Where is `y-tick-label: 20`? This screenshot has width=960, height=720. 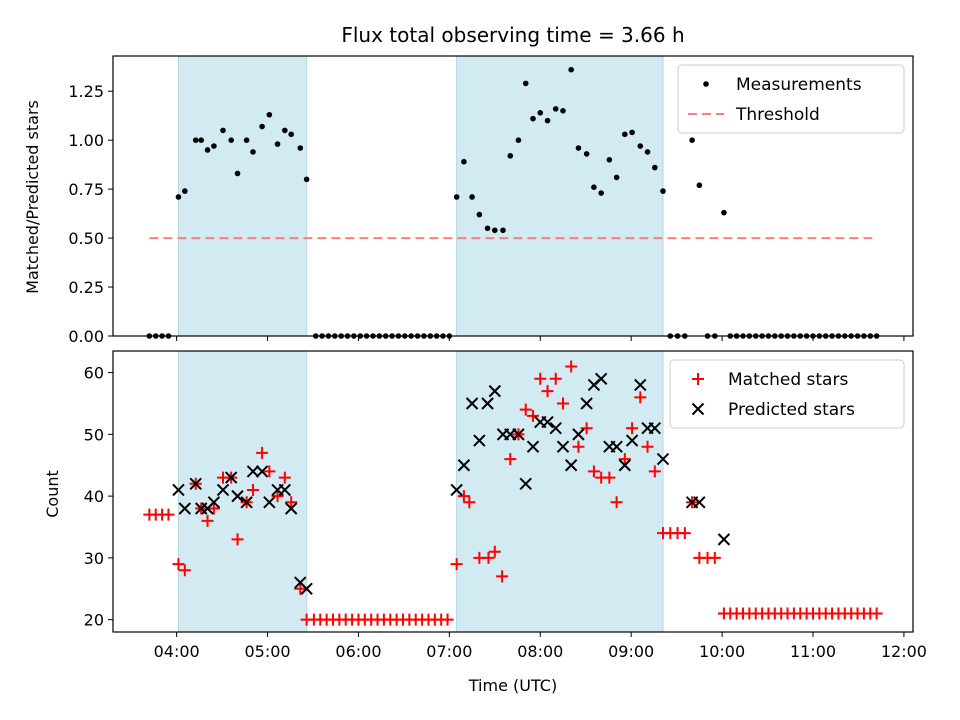
y-tick-label: 20 is located at coordinates (94, 620).